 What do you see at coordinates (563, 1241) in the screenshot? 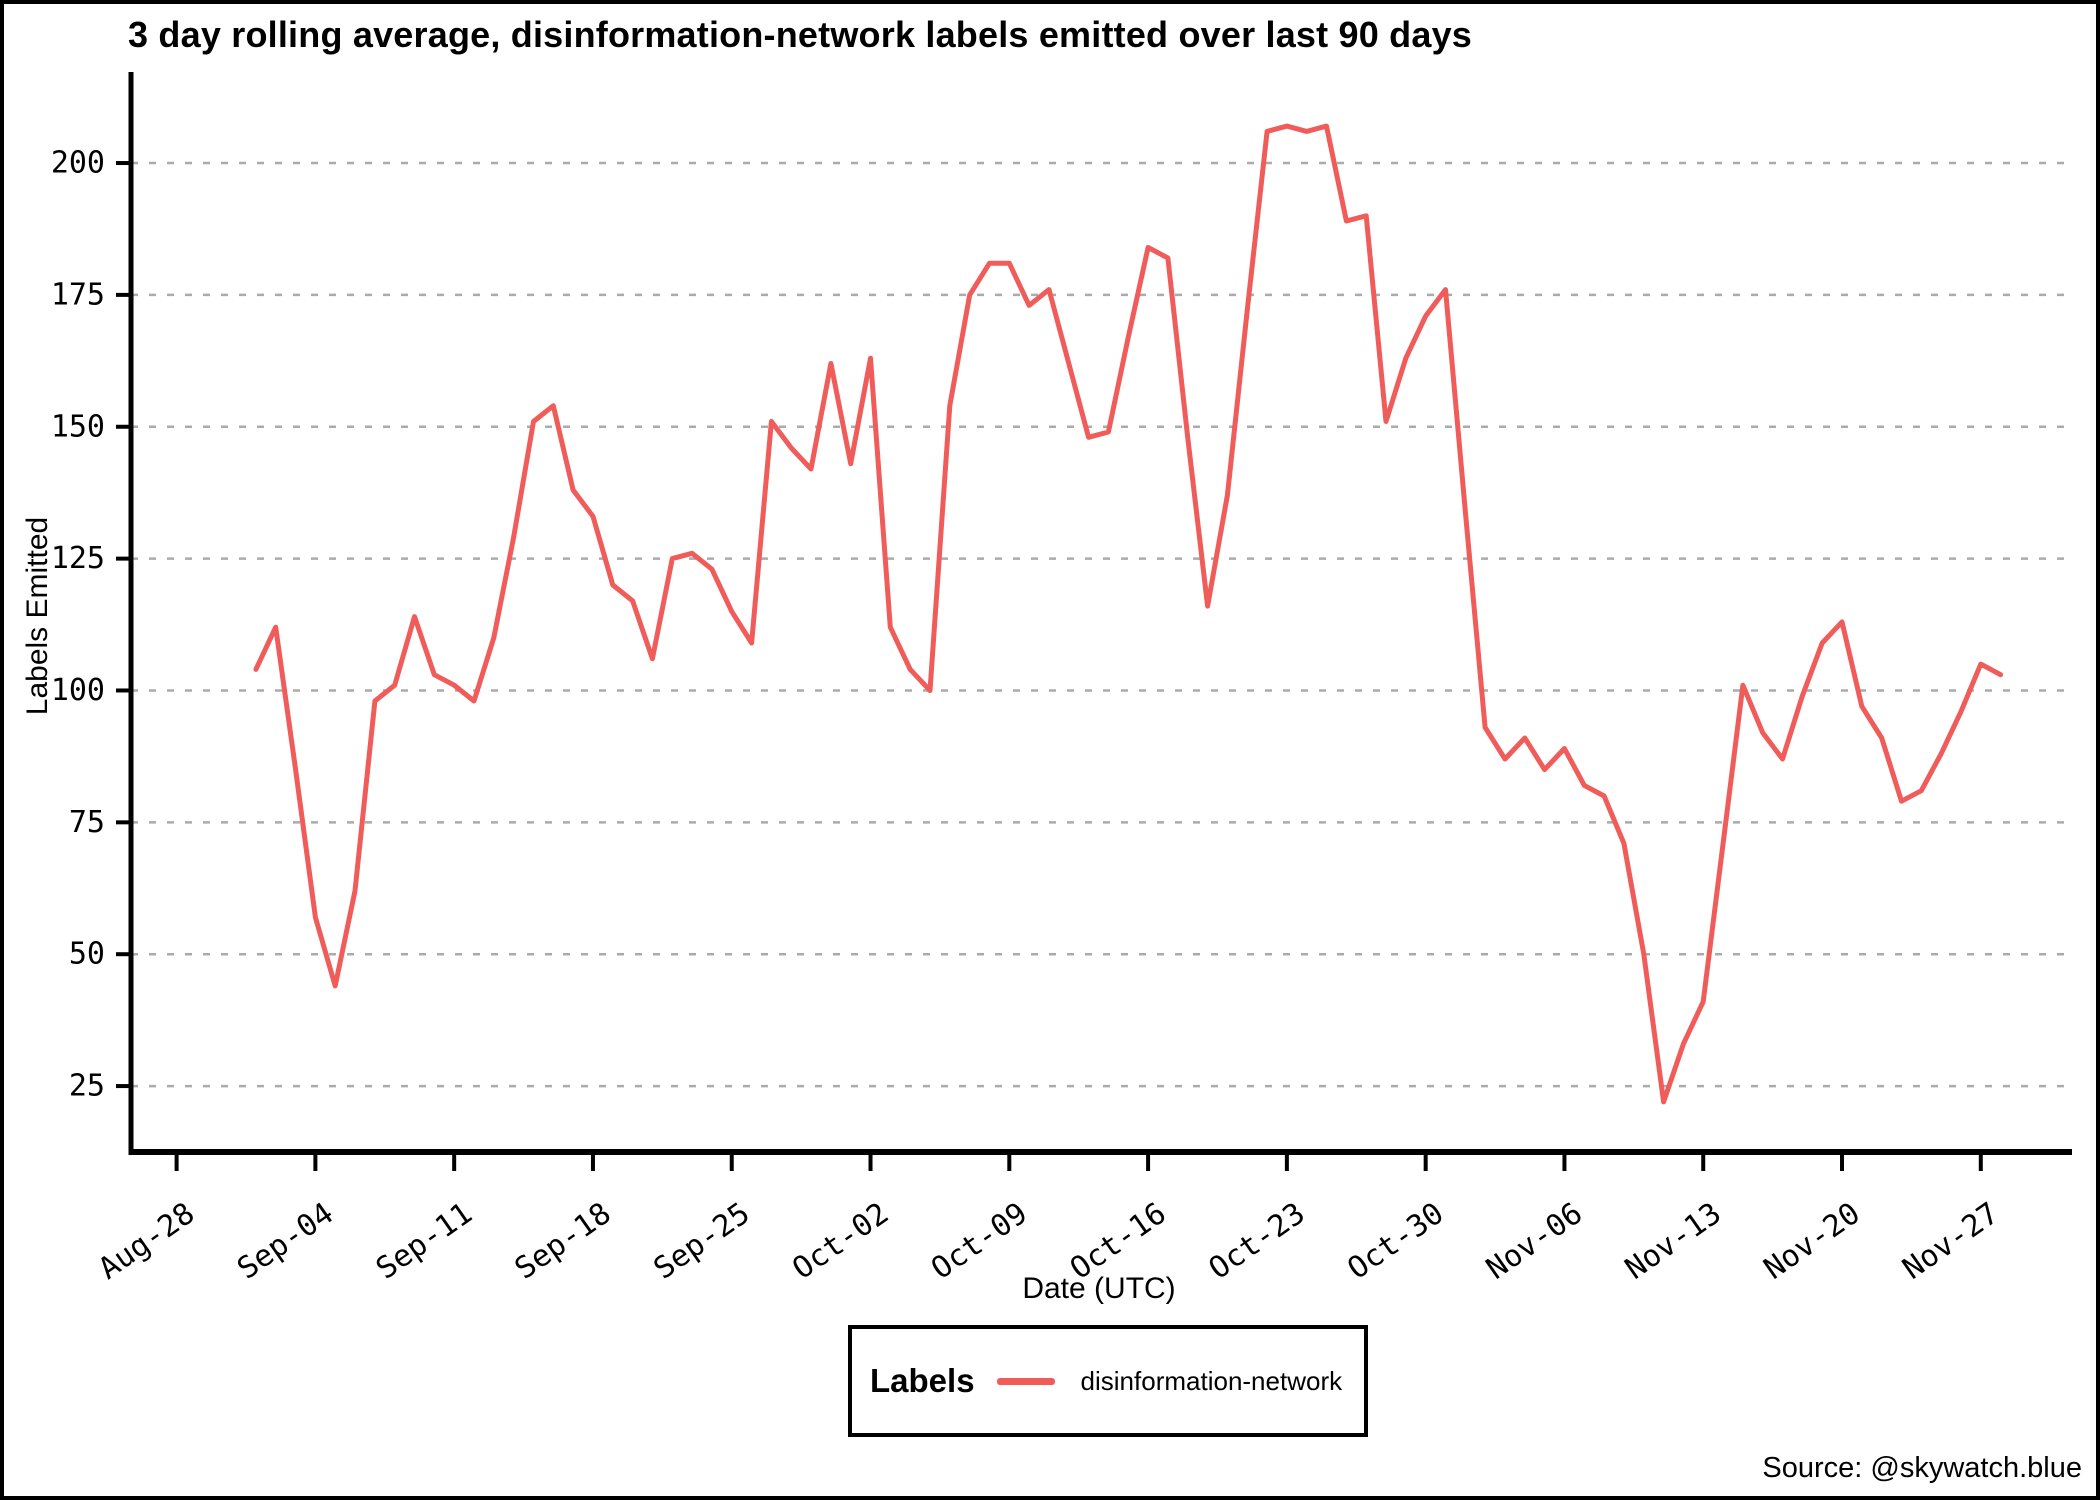
I see `x-tick-label: Sep-18` at bounding box center [563, 1241].